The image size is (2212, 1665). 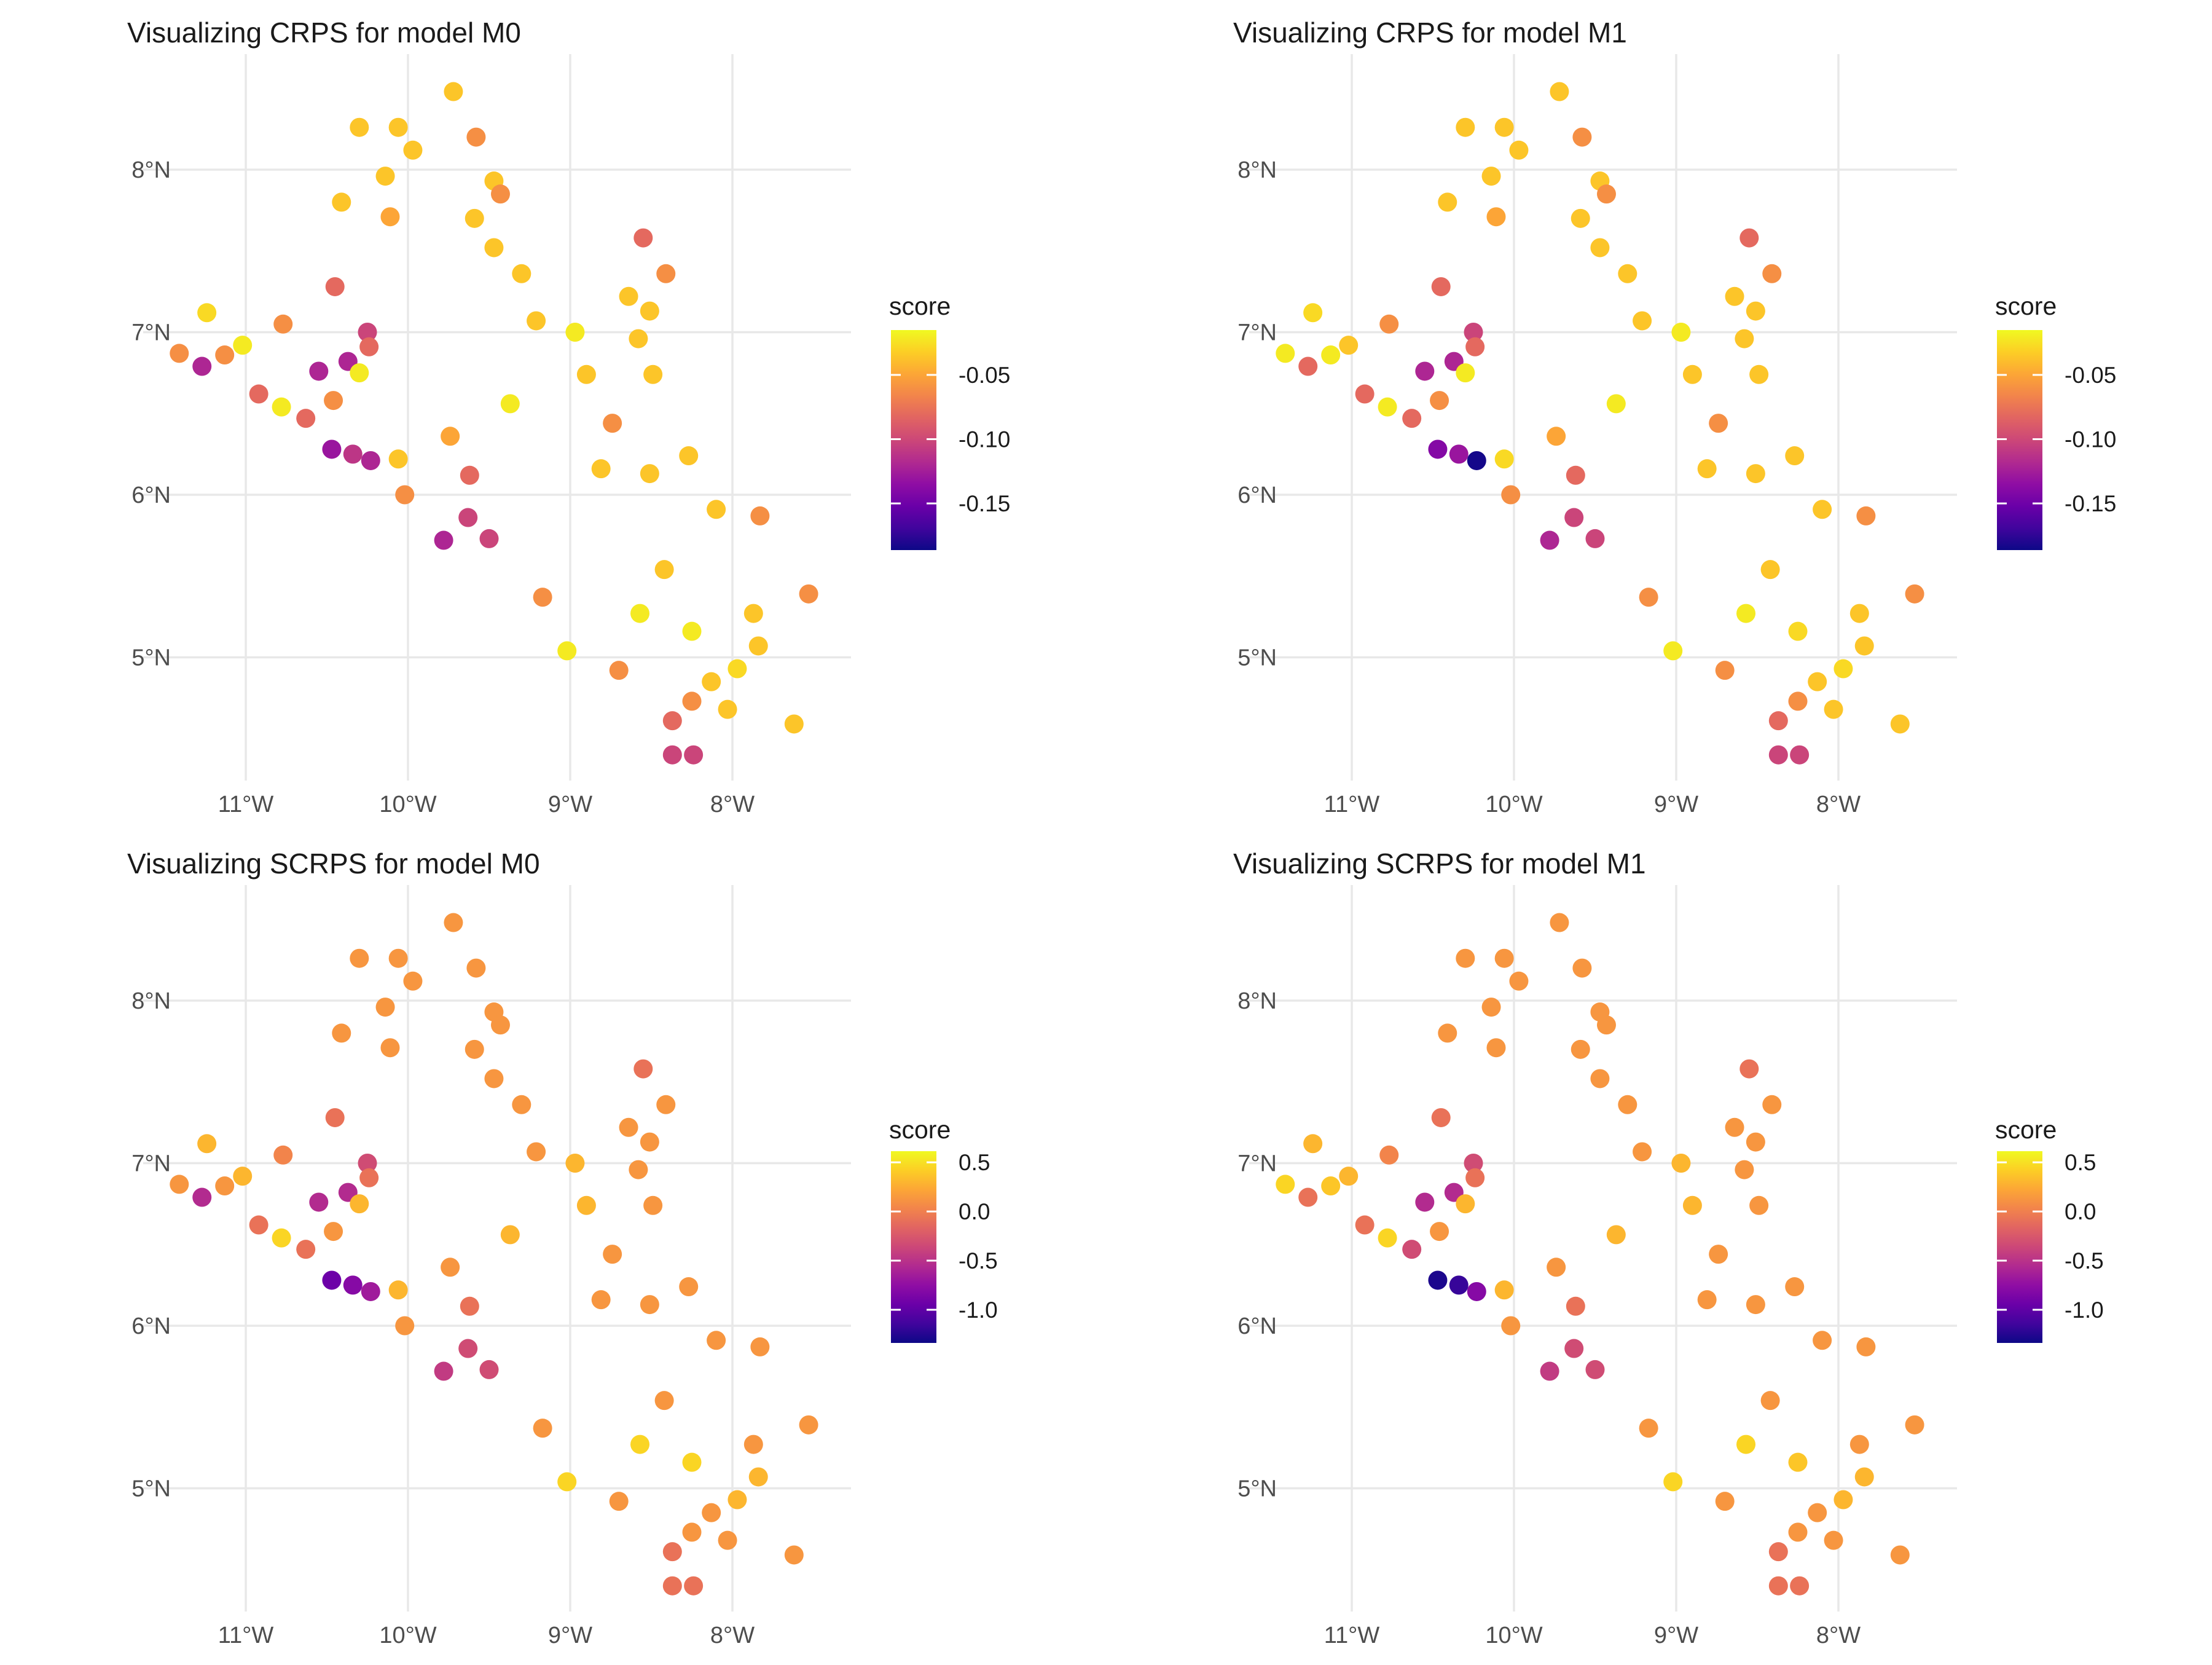 I want to click on legend-tick-label: -0.05, so click(x=984, y=376).